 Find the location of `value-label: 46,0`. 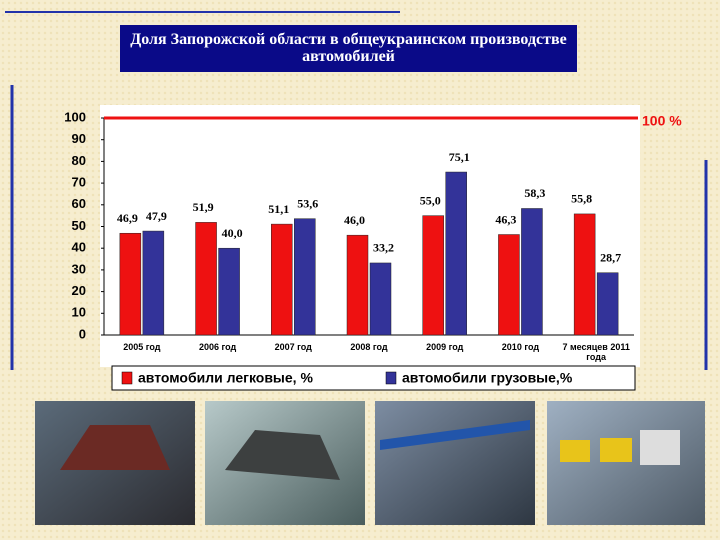

value-label: 46,0 is located at coordinates (354, 220).